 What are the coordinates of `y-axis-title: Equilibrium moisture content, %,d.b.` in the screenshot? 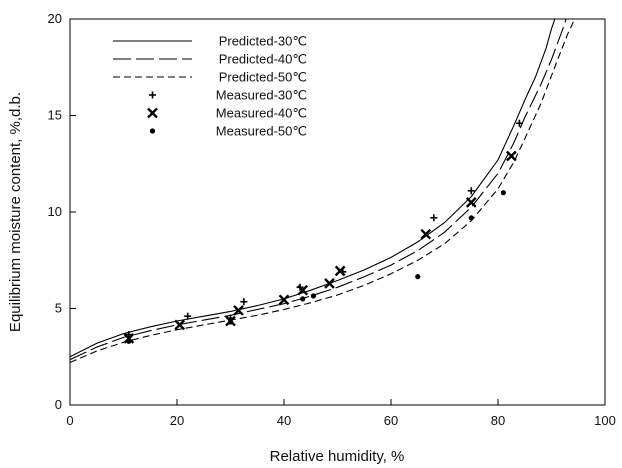 It's located at (15, 212).